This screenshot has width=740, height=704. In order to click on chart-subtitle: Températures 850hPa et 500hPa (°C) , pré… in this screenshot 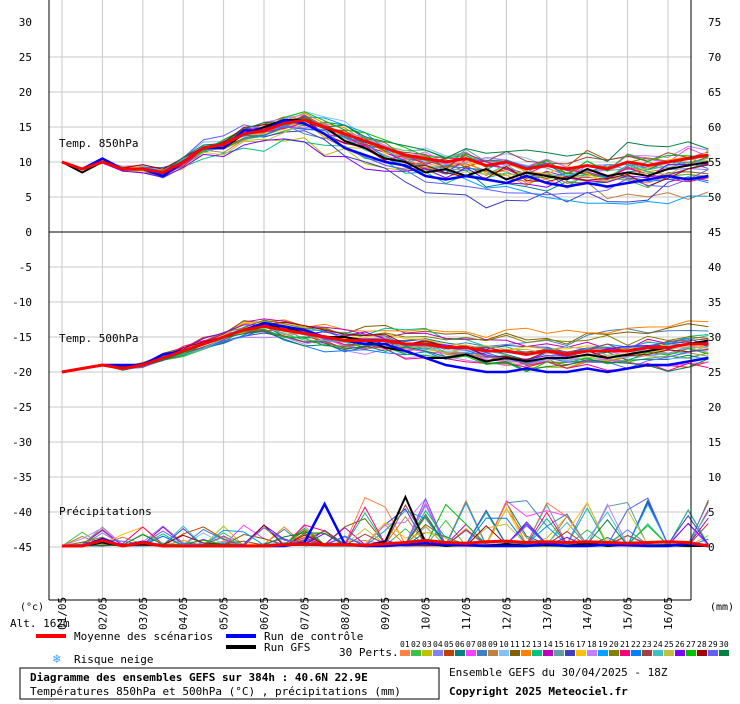, I will do `click(215, 691)`.